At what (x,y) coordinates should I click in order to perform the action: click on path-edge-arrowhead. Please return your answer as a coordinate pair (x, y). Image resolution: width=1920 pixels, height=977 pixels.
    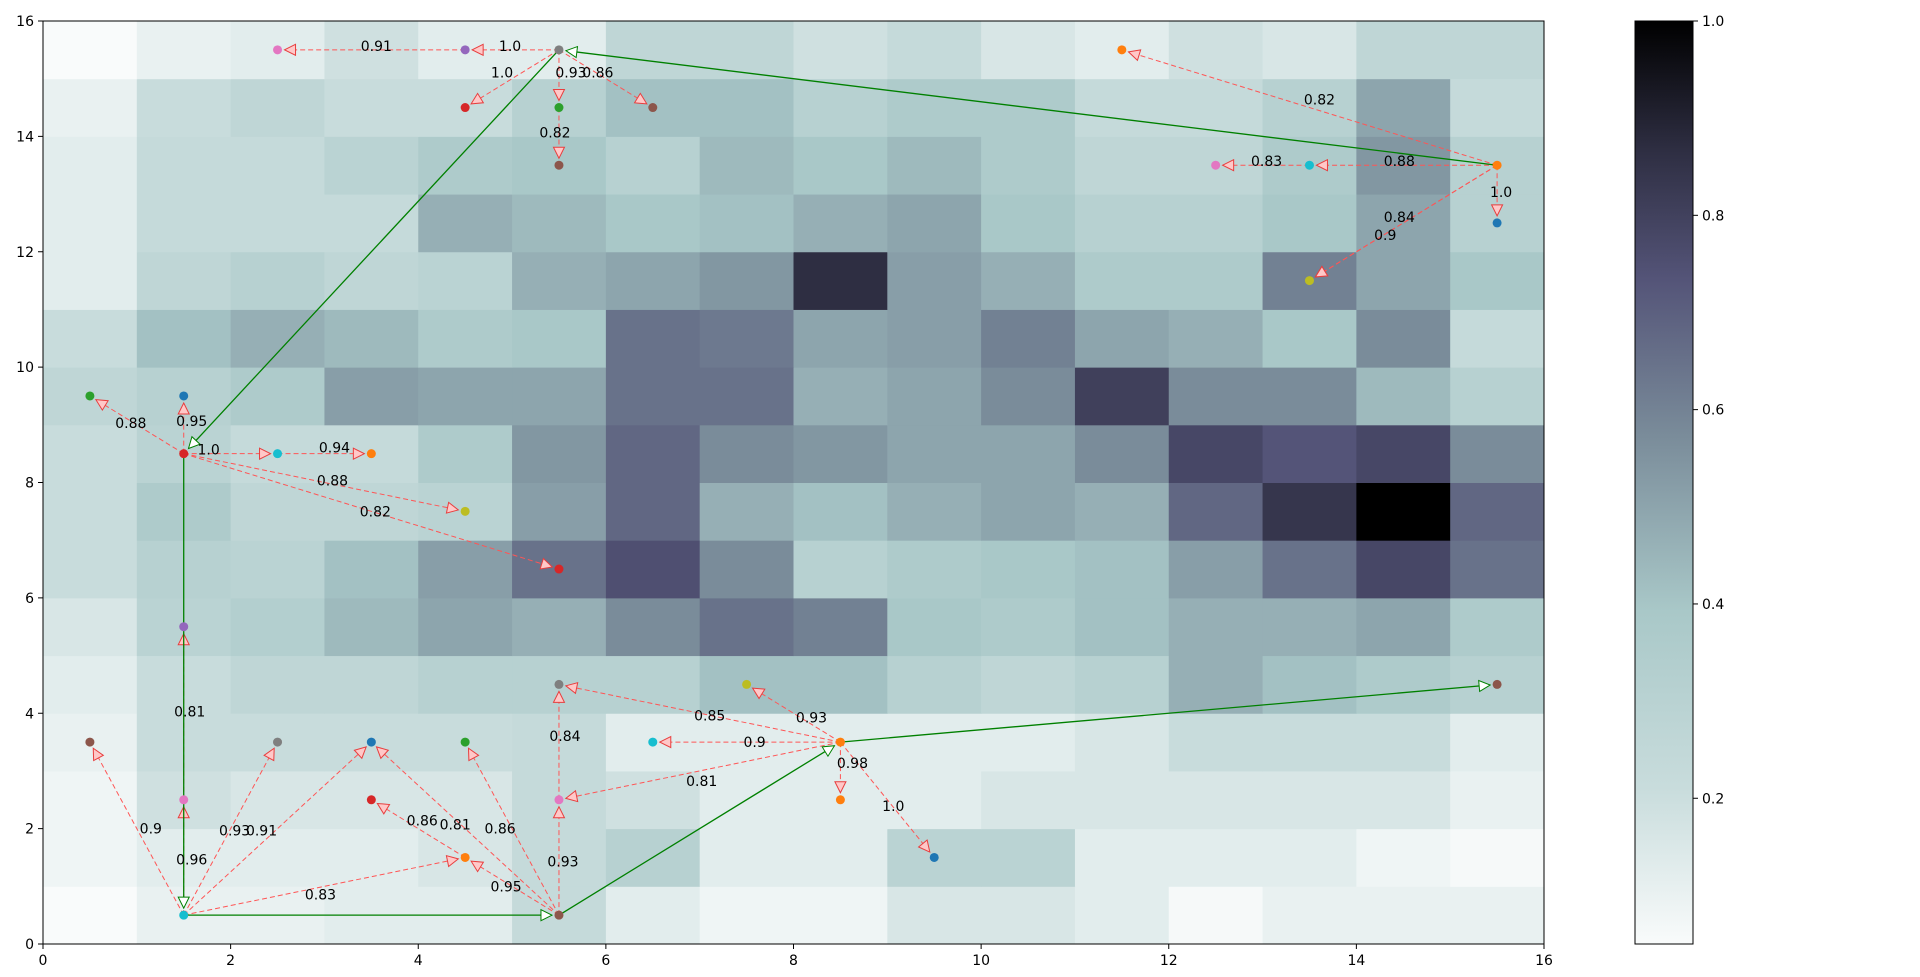
    Looking at the image, I should click on (571, 52).